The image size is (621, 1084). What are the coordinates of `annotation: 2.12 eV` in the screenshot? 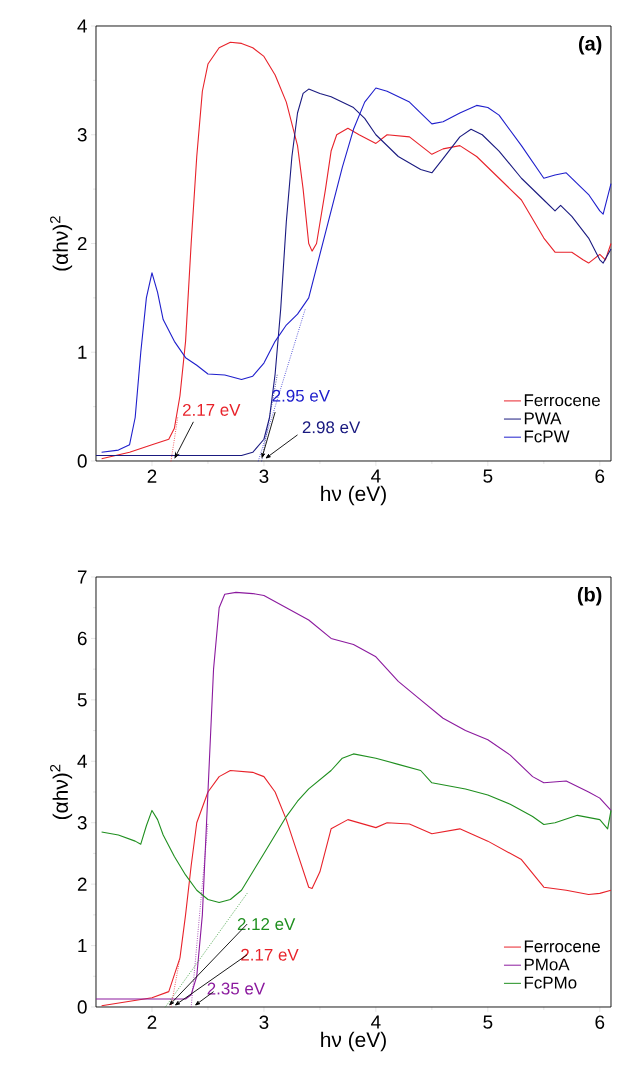 It's located at (266, 924).